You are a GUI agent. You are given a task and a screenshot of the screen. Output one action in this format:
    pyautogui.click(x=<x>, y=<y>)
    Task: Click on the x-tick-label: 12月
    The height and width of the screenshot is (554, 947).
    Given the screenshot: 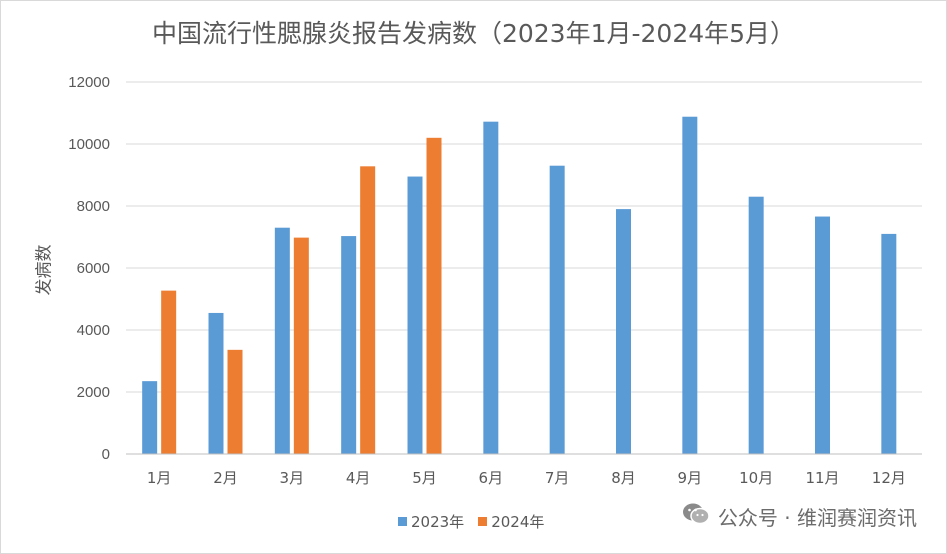 What is the action you would take?
    pyautogui.click(x=889, y=478)
    